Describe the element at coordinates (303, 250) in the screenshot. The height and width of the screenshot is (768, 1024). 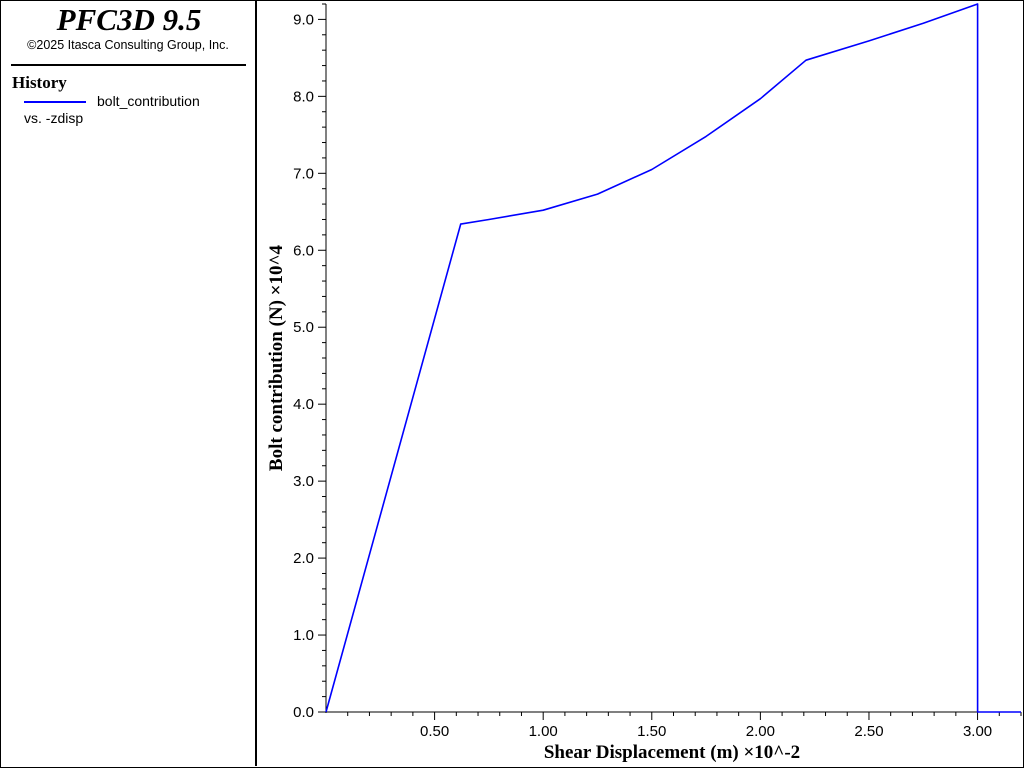
I see `y-tick-label: 6.0` at that location.